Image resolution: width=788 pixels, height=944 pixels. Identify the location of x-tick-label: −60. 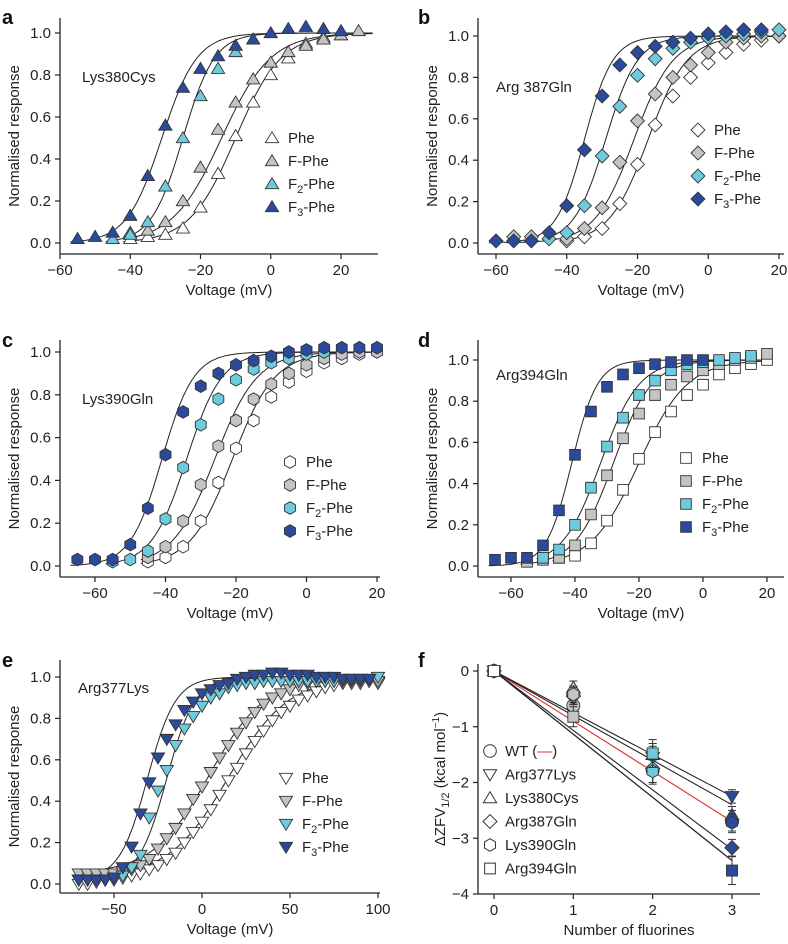
(94, 593).